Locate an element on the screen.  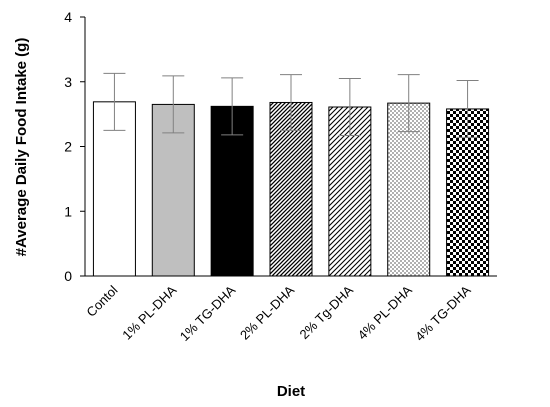
y-ticks-group: 0 1 2 3 4 is located at coordinates (74, 146).